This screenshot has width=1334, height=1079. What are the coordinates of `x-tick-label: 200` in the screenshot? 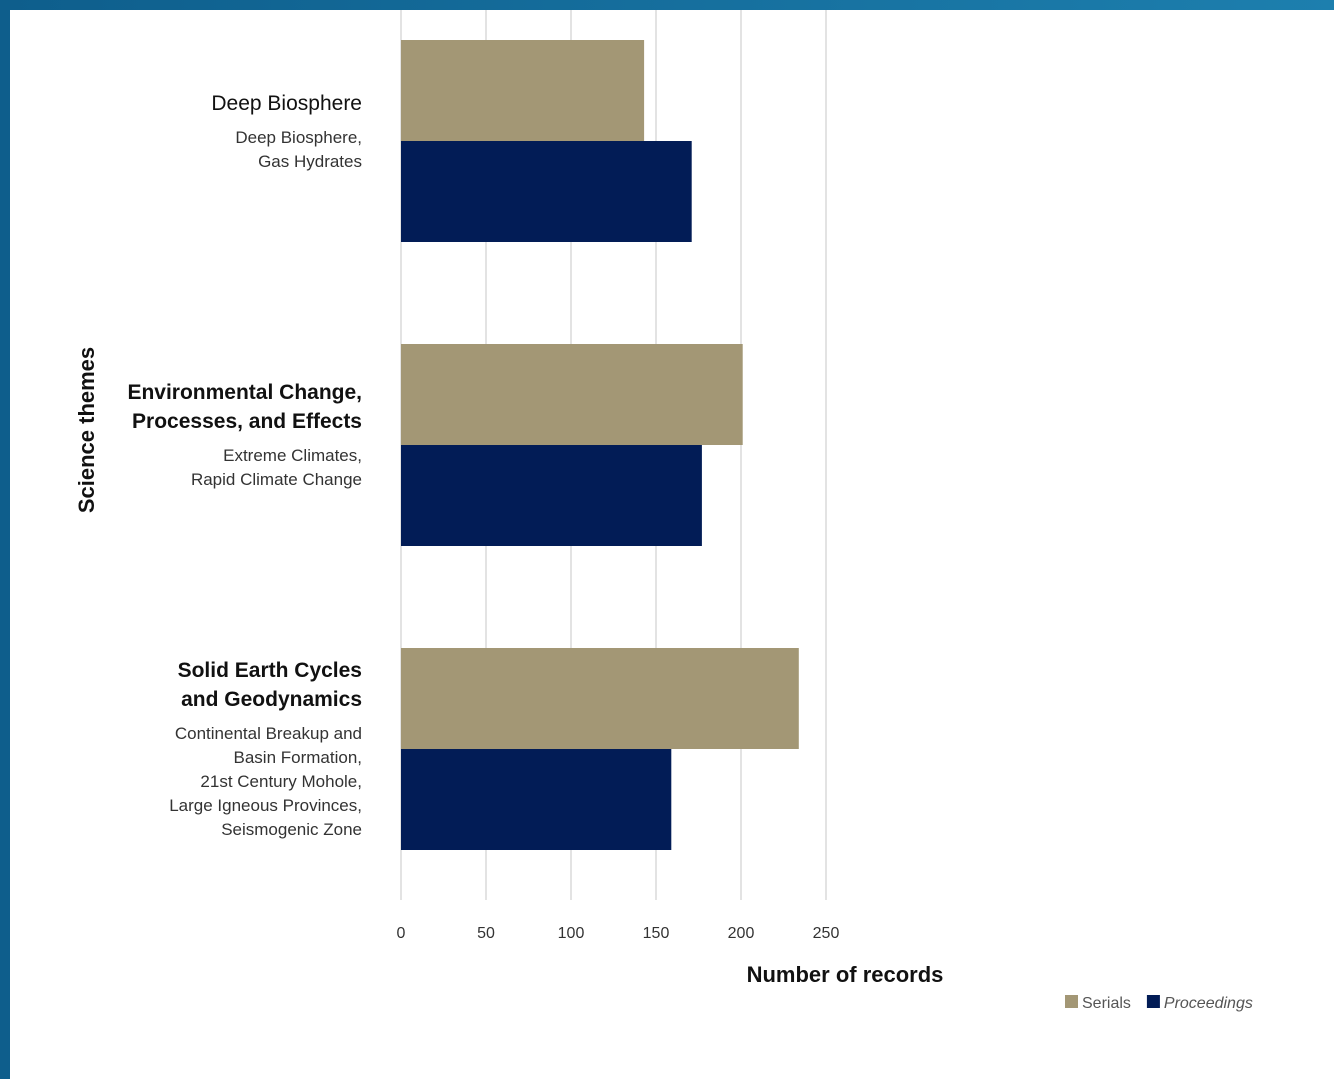 It's located at (741, 933).